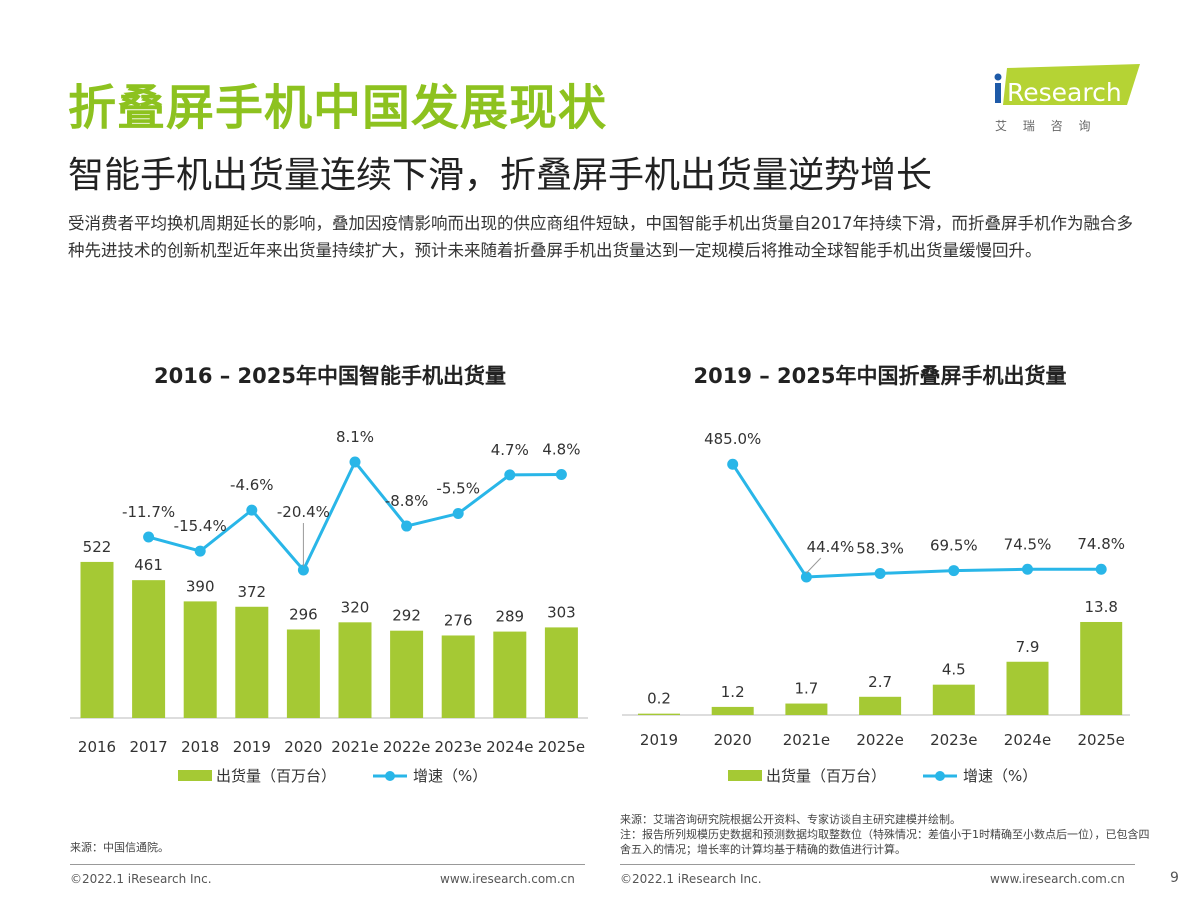  What do you see at coordinates (790, 819) in the screenshot?
I see `chart2-source: 来源：艾瑞咨询研究院根据公开资料、专家访谈自主研究建模并绘制。` at bounding box center [790, 819].